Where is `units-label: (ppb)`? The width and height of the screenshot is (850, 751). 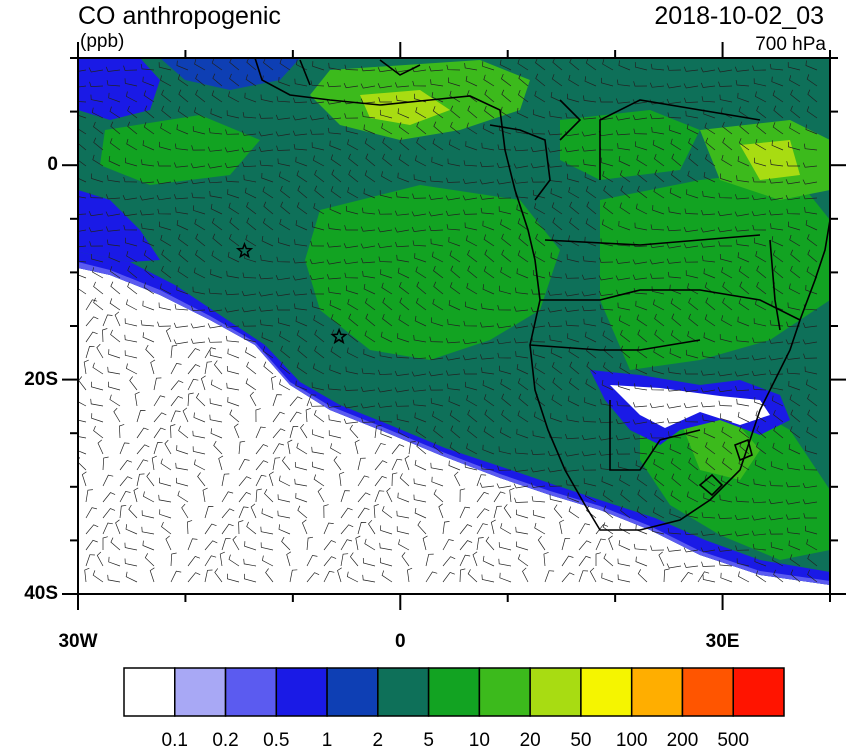
units-label: (ppb) is located at coordinates (102, 41).